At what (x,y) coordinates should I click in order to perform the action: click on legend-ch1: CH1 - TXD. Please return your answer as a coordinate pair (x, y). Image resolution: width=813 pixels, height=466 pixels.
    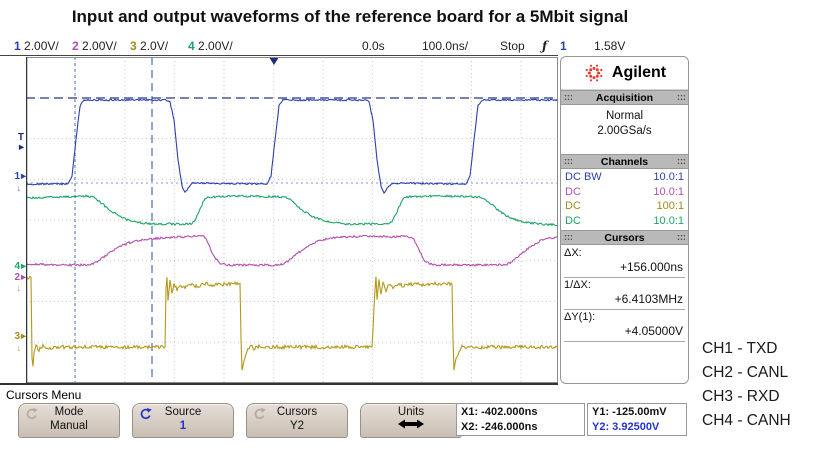
    Looking at the image, I should click on (740, 348).